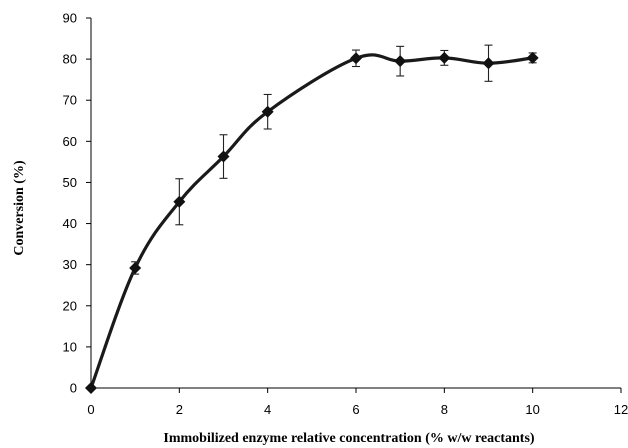 The width and height of the screenshot is (628, 448). Describe the element at coordinates (179, 409) in the screenshot. I see `x-tick-label: 2` at that location.